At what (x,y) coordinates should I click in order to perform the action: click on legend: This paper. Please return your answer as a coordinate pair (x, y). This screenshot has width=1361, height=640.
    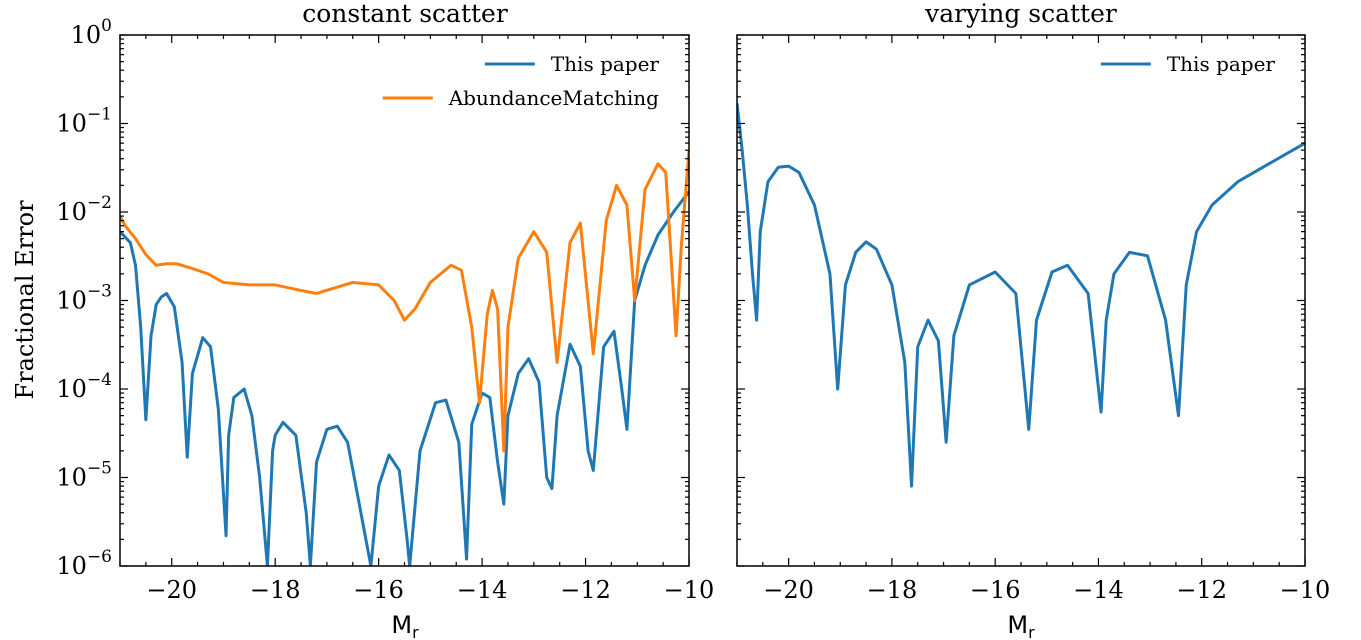
    Looking at the image, I should click on (1188, 64).